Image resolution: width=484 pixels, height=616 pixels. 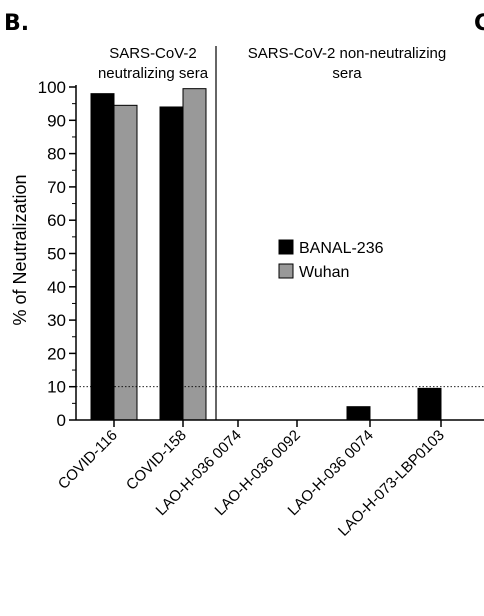 I want to click on y-tick-label: 80, so click(x=56, y=154).